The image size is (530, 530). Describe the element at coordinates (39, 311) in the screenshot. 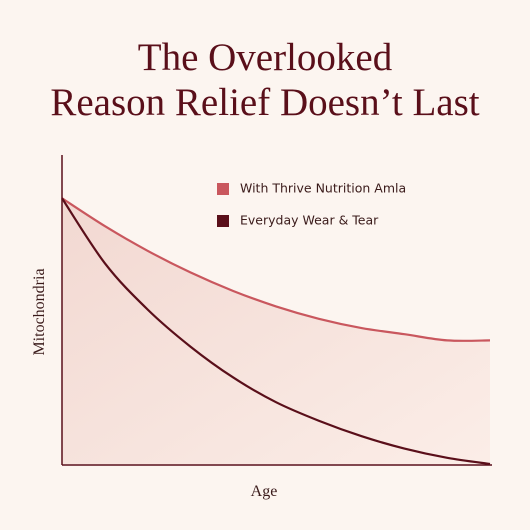

I see `y-axis-label: Mitochondria` at that location.